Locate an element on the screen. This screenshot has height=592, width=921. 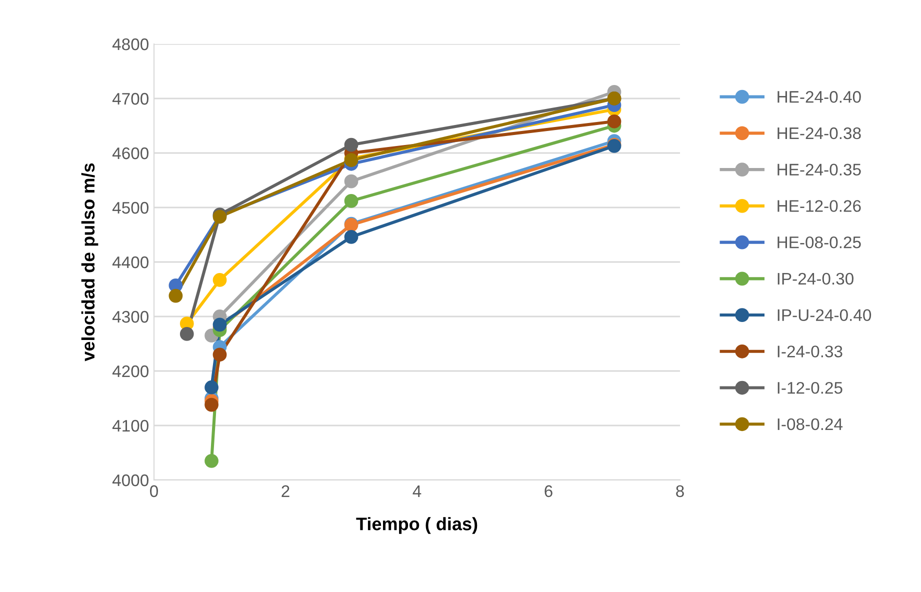
legend-label: HE-24-0.35 is located at coordinates (819, 170).